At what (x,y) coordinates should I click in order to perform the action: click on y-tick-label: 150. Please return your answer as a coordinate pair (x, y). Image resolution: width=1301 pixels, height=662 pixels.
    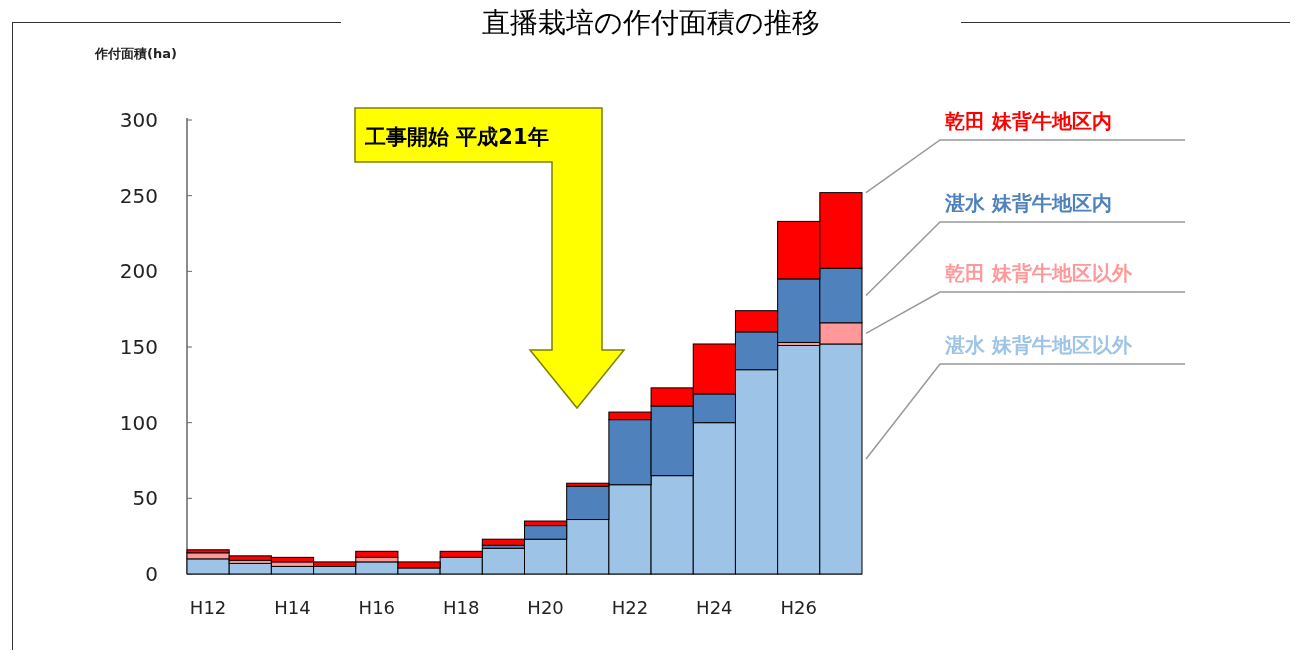
    Looking at the image, I should click on (138, 347).